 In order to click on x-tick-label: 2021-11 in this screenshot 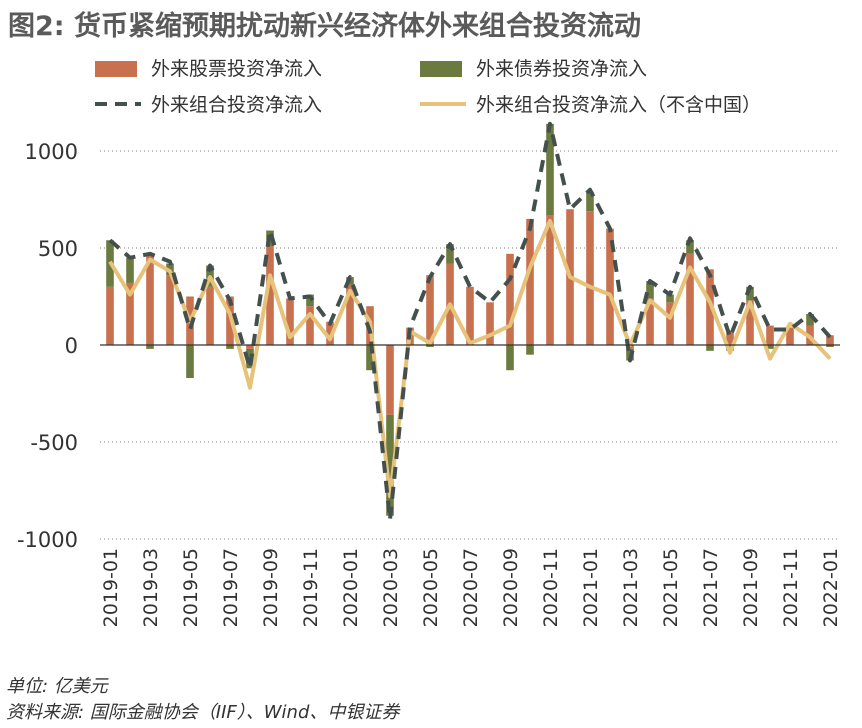, I will do `click(791, 587)`.